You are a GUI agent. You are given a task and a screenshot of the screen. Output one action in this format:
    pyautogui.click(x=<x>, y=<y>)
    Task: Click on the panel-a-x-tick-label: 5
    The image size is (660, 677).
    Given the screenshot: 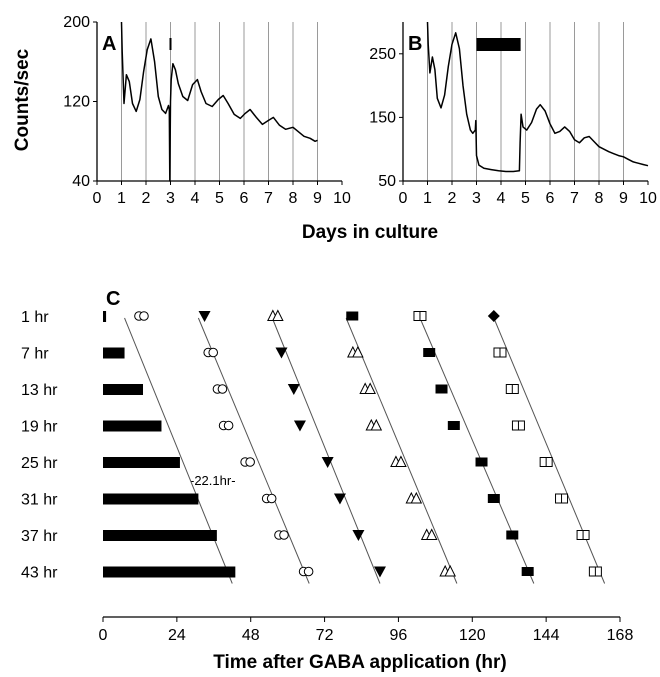 What is the action you would take?
    pyautogui.click(x=219, y=198)
    